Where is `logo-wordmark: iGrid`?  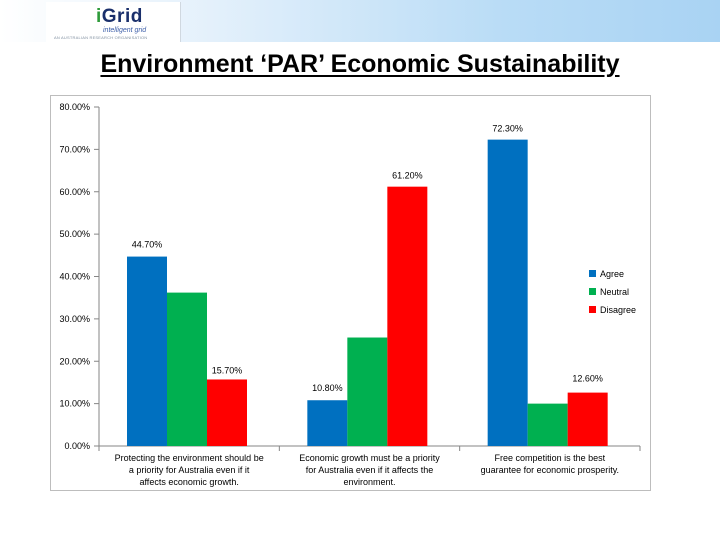
logo-wordmark: iGrid is located at coordinates (119, 17).